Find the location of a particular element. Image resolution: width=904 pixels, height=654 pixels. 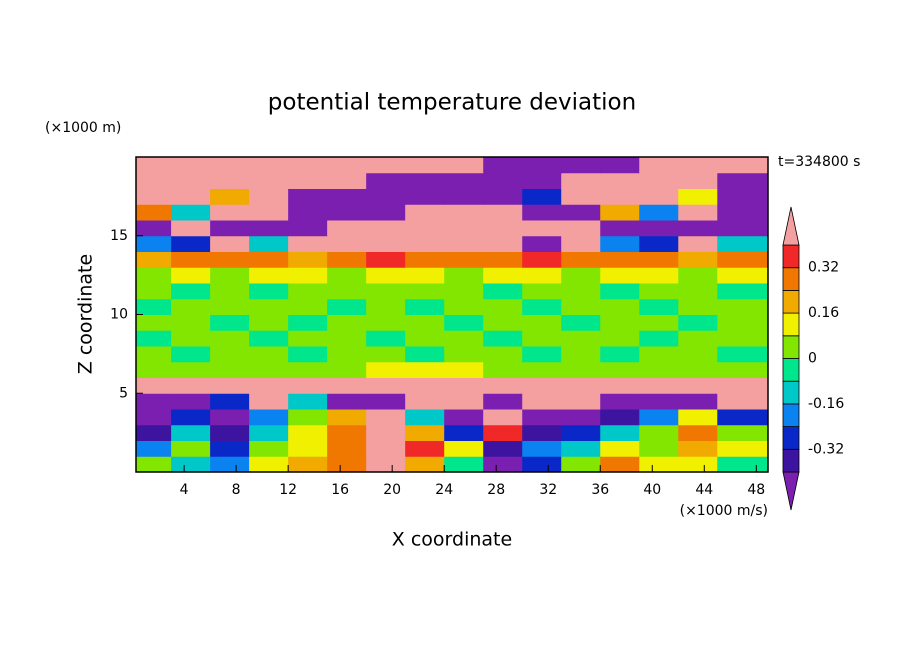

x-tick-label: 12 is located at coordinates (288, 490).